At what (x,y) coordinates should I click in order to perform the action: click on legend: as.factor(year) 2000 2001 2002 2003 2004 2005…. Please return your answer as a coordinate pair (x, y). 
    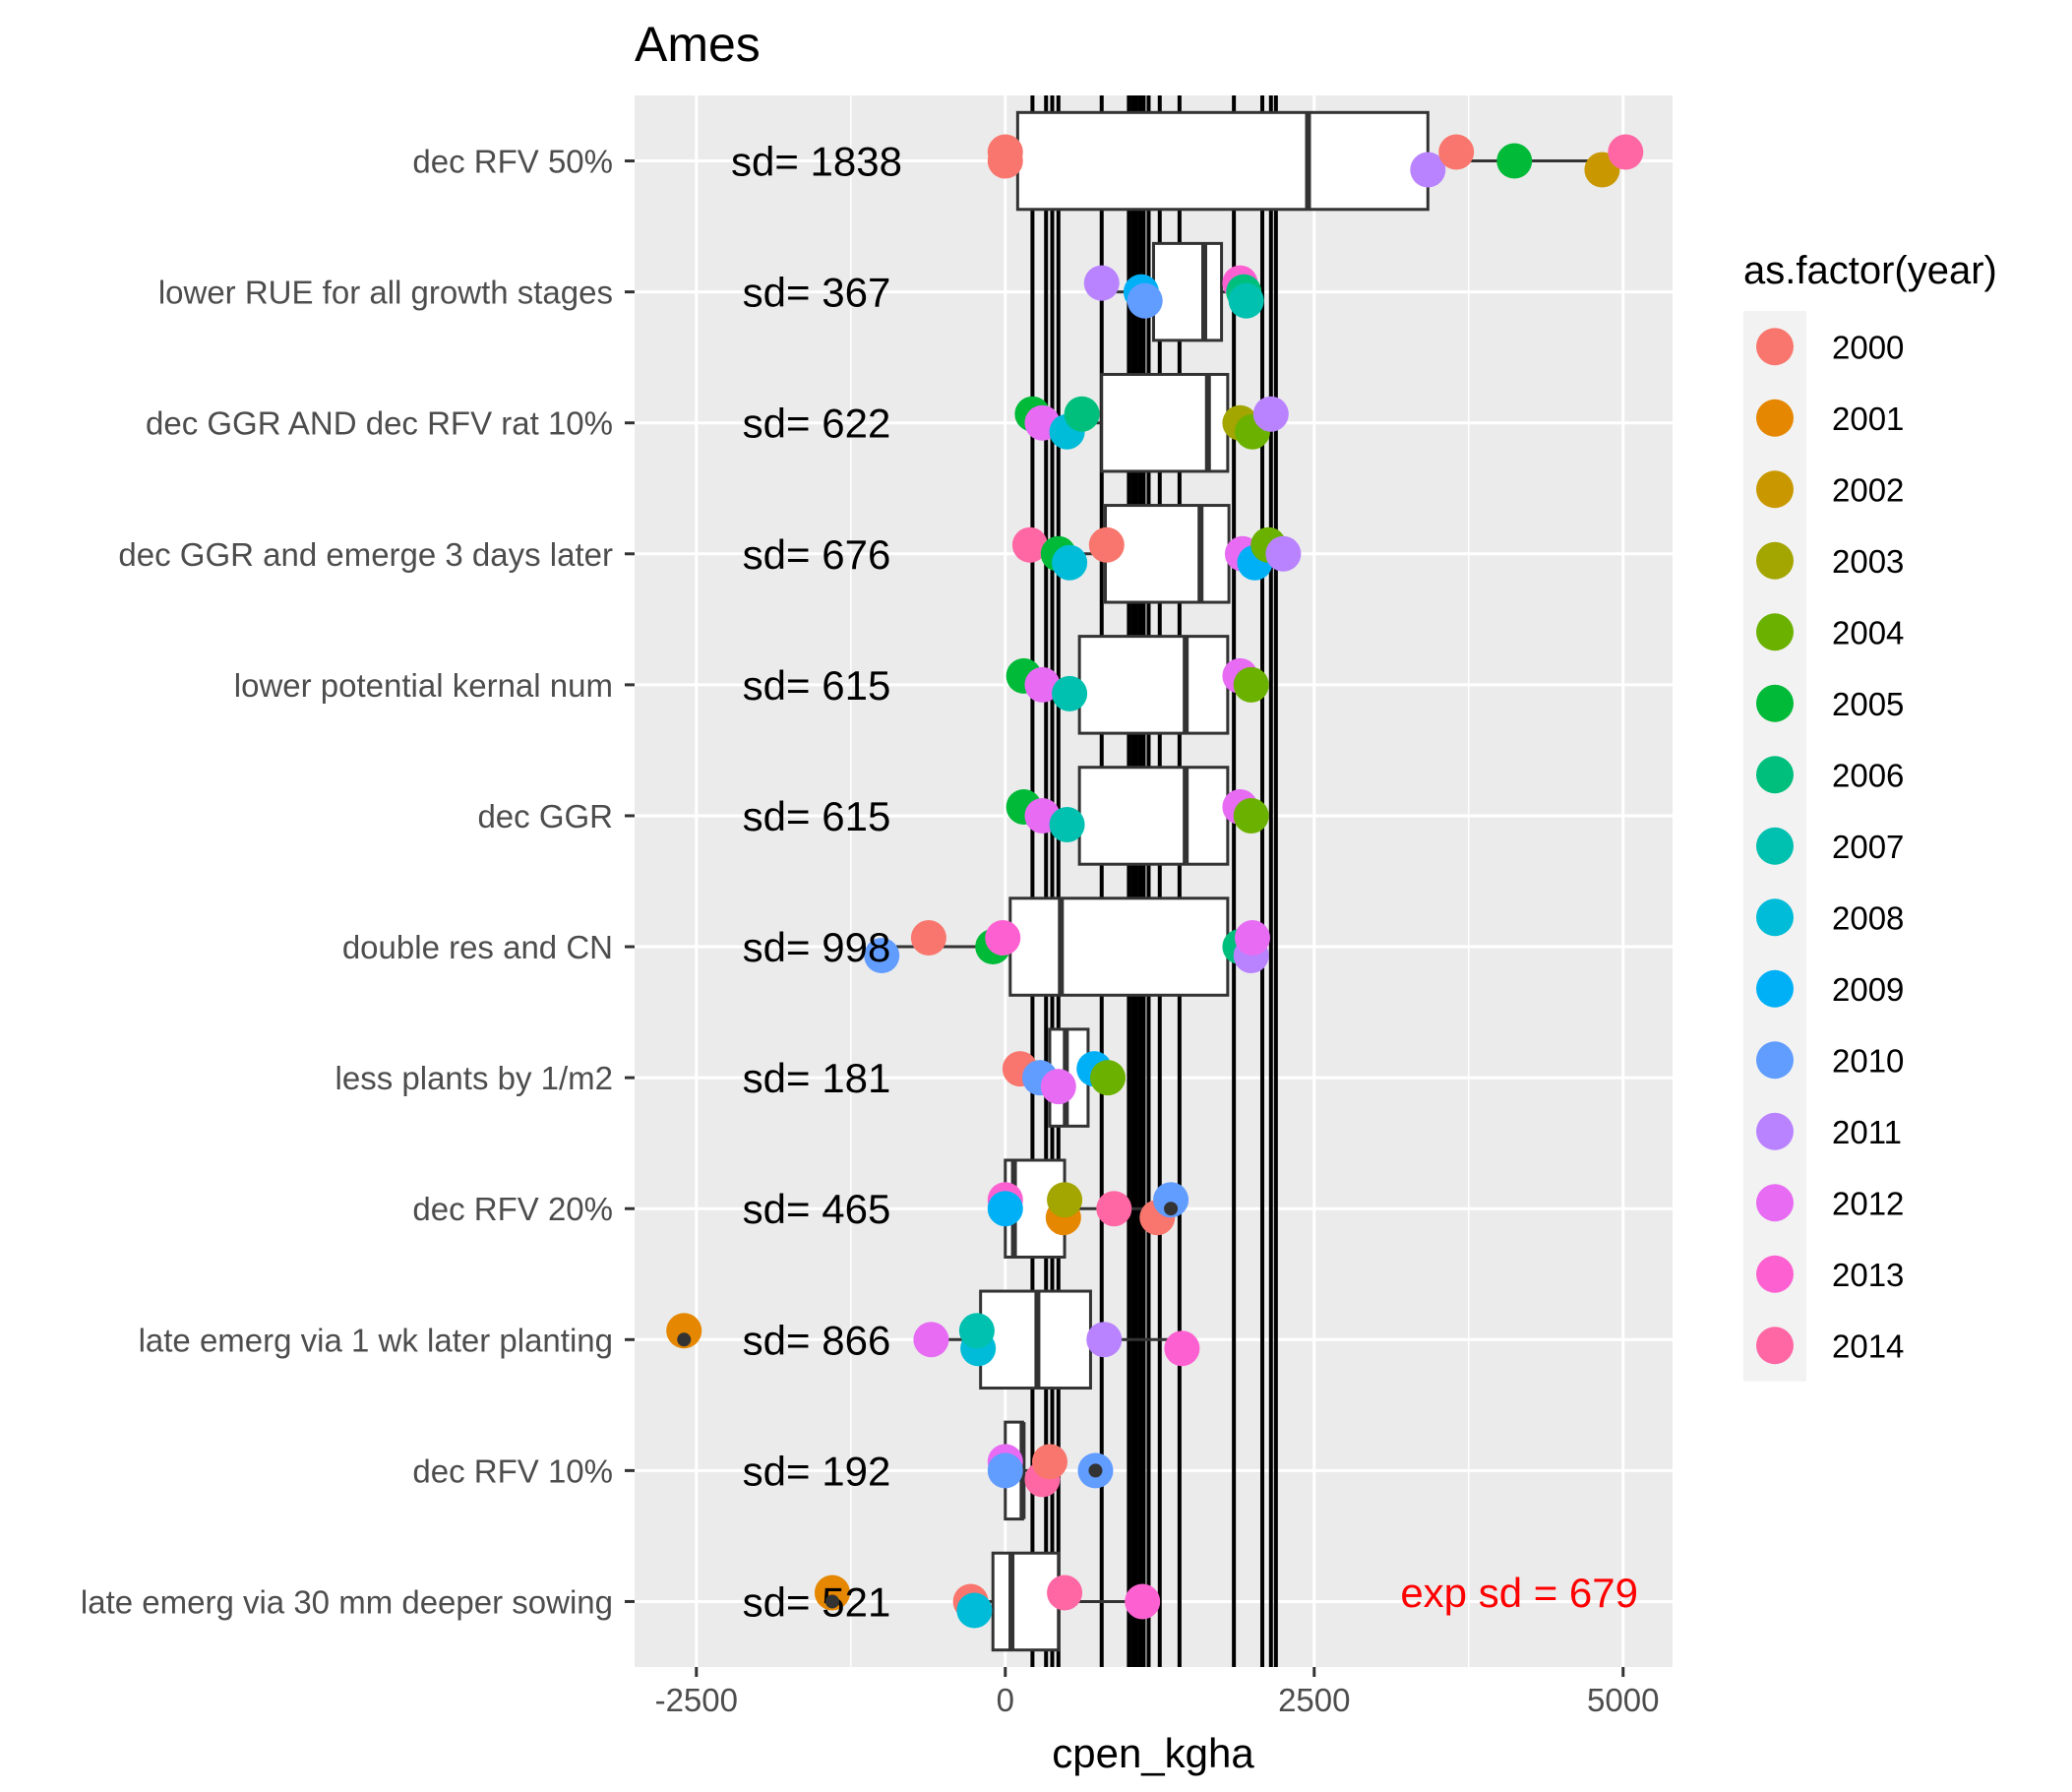
    Looking at the image, I should click on (1870, 816).